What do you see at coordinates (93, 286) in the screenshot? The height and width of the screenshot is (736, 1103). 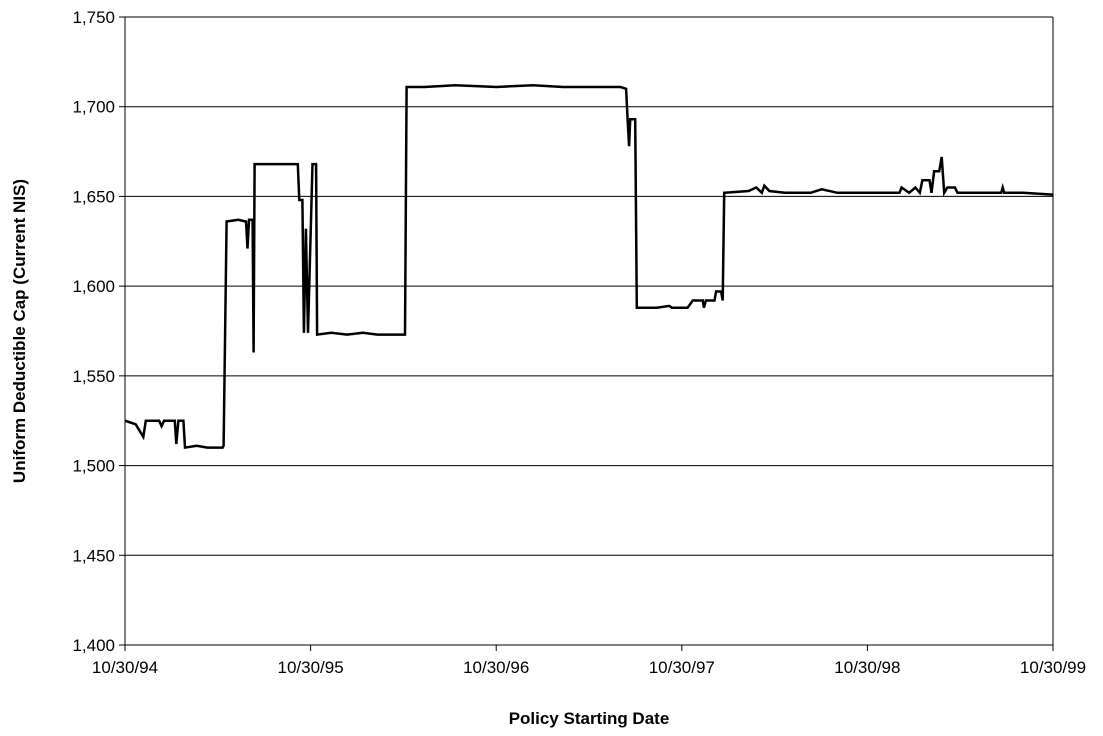 I see `y-tick-label: 1,600` at bounding box center [93, 286].